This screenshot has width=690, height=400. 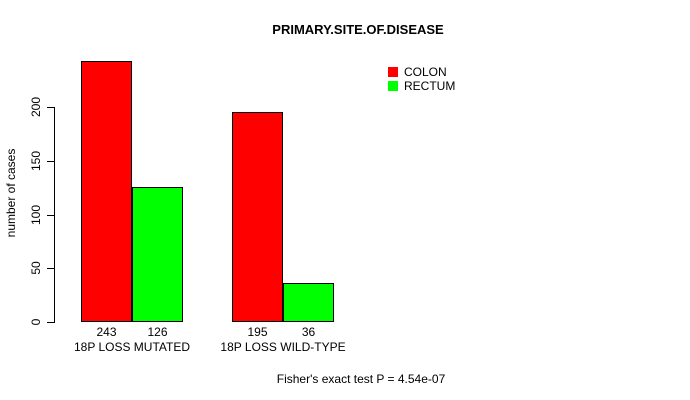 I want to click on legend-row-rectum: RECTUM, so click(x=421, y=86).